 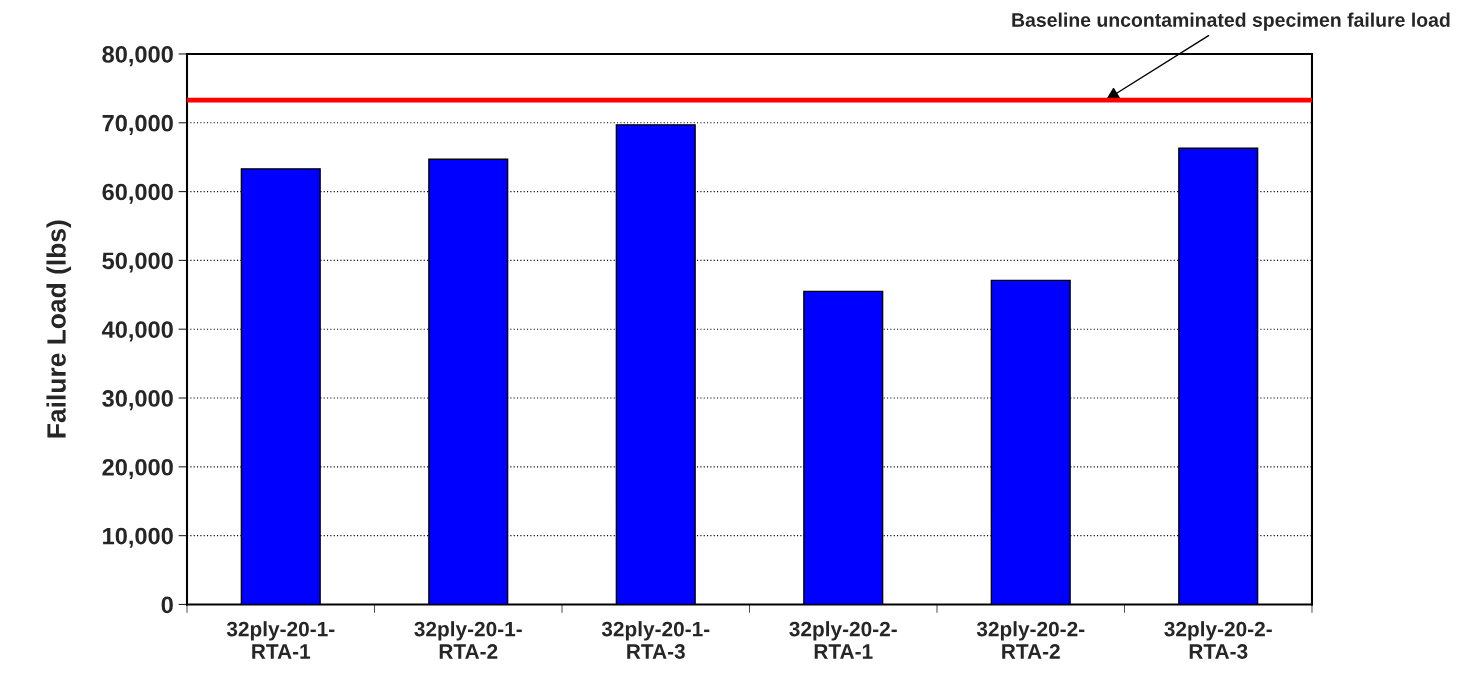 I want to click on y-tick-label: 20,000, so click(x=137, y=469).